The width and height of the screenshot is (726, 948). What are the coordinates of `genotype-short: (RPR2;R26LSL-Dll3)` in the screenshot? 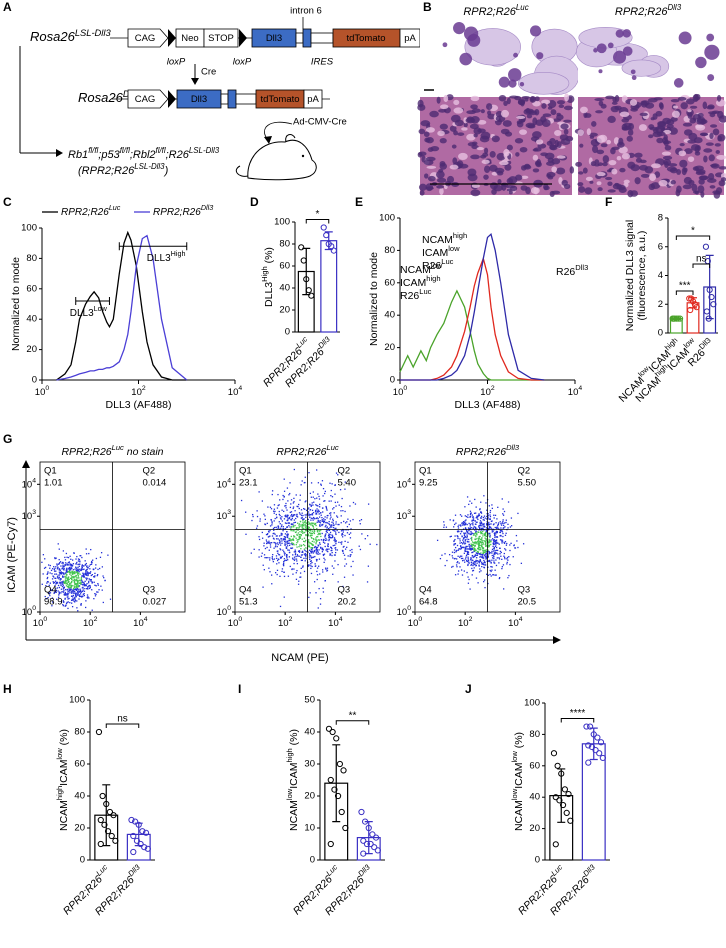 It's located at (123, 169).